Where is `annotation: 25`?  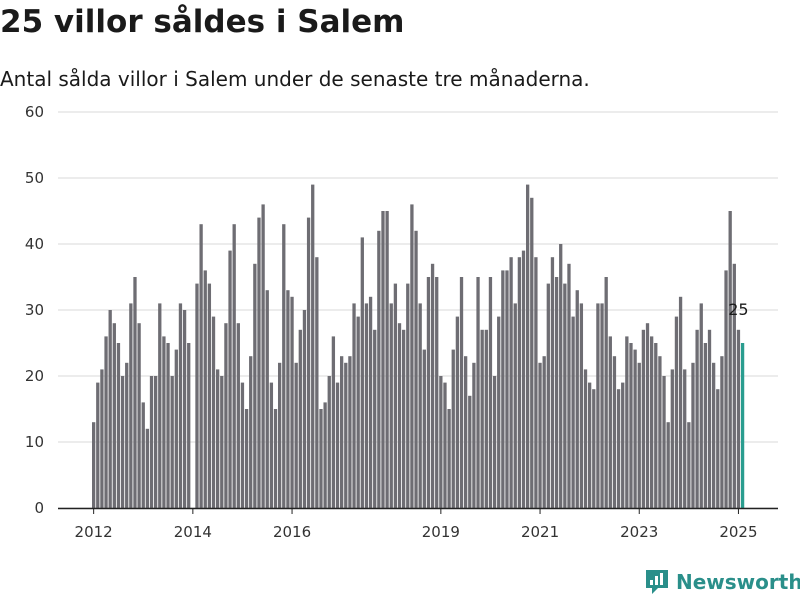 annotation: 25 is located at coordinates (738, 309).